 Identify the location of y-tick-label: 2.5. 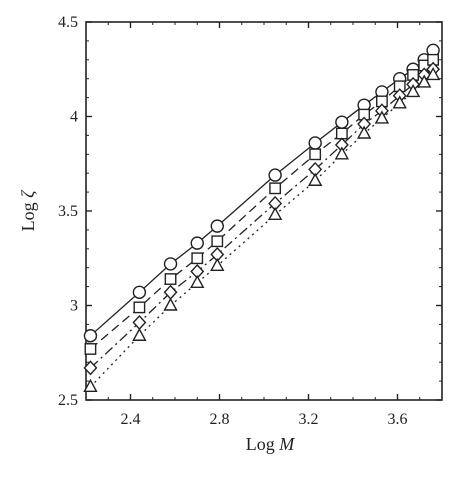
(68, 400).